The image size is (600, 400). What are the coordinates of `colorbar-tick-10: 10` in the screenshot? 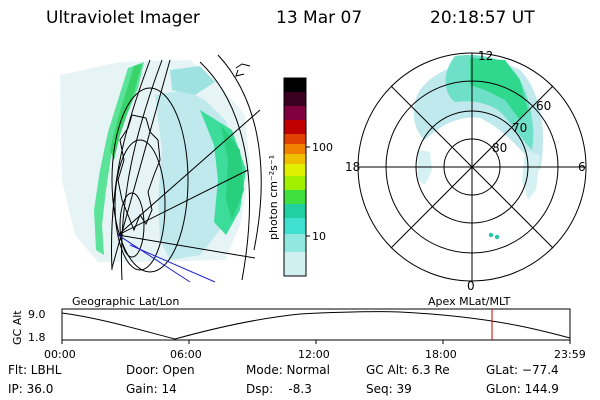 It's located at (319, 236).